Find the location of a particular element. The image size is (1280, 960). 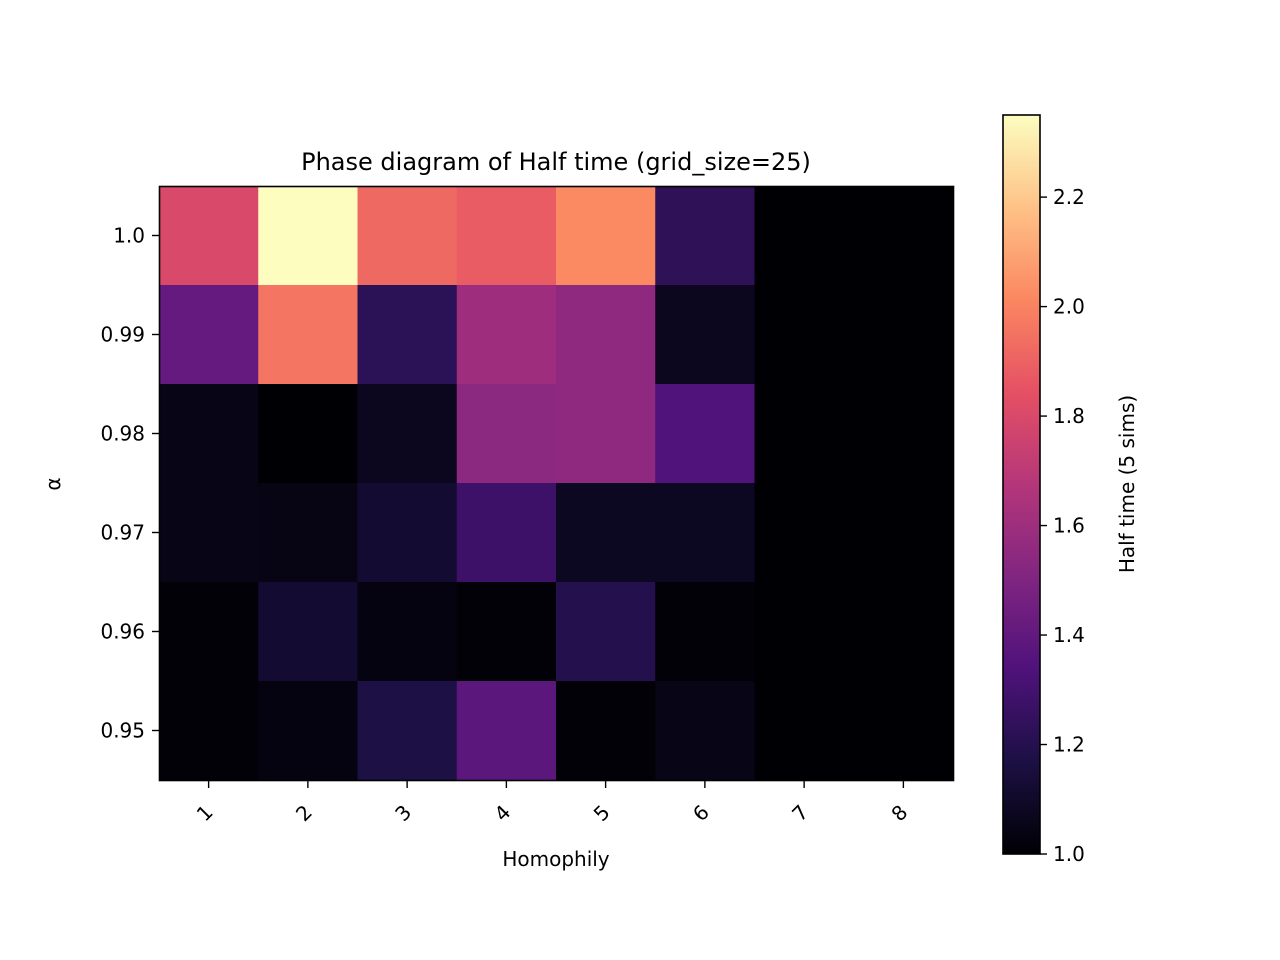

colorbar-tick-label: 1.2 is located at coordinates (1069, 745).